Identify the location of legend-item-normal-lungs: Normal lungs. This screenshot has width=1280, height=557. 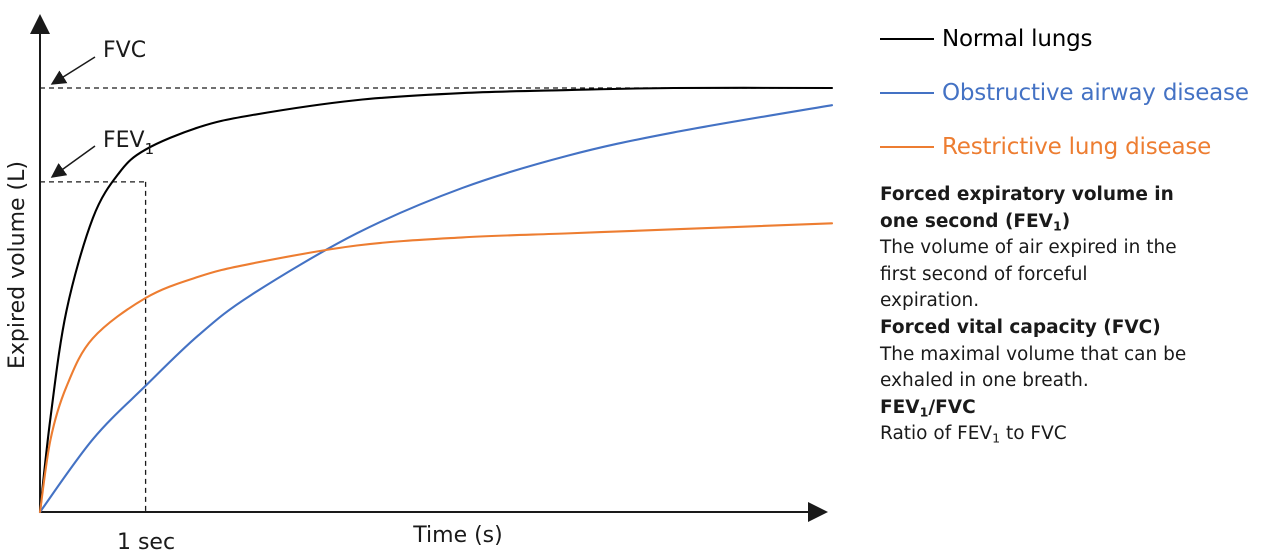
(986, 39).